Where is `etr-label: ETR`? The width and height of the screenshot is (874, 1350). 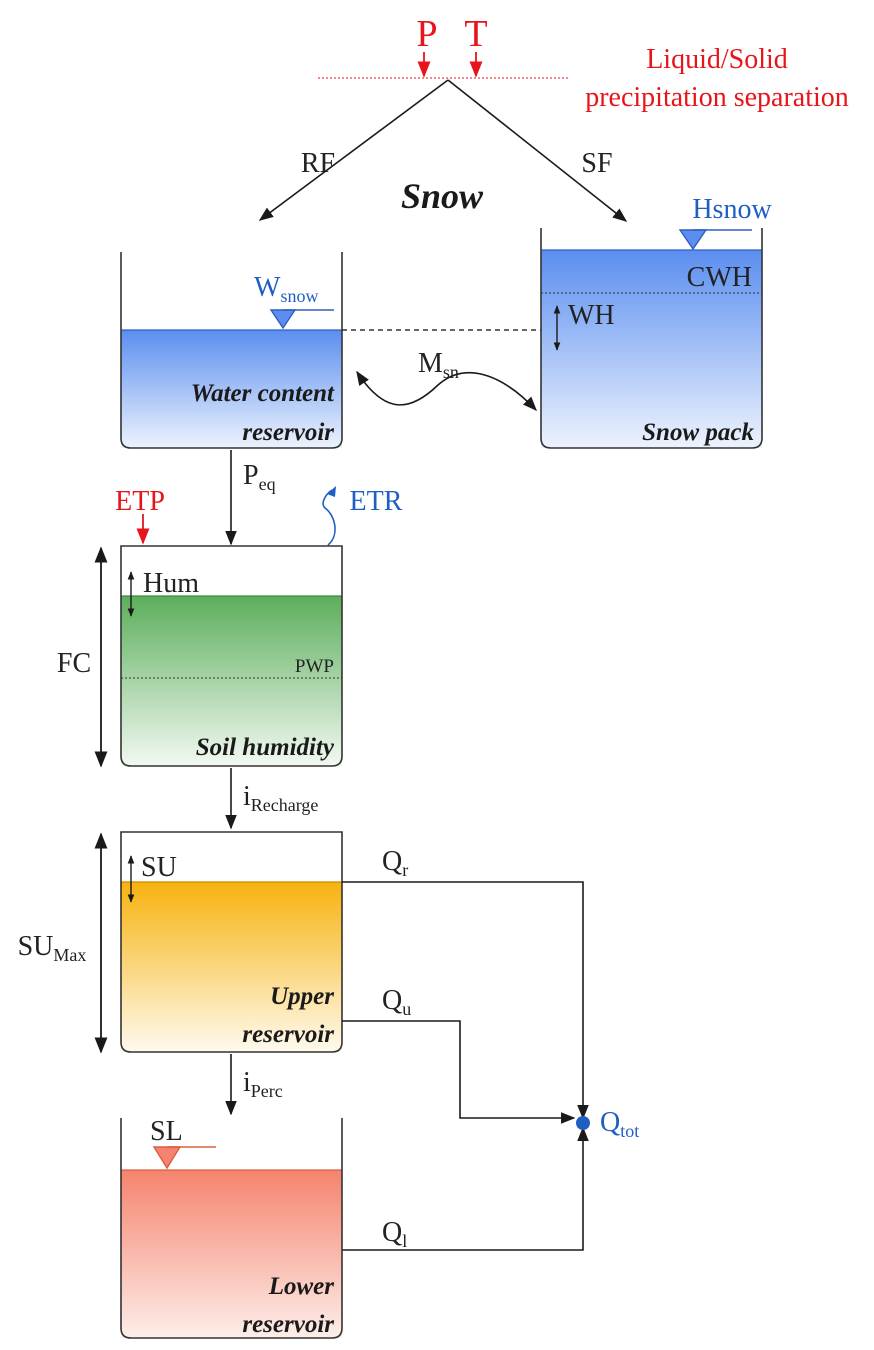
etr-label: ETR is located at coordinates (376, 501).